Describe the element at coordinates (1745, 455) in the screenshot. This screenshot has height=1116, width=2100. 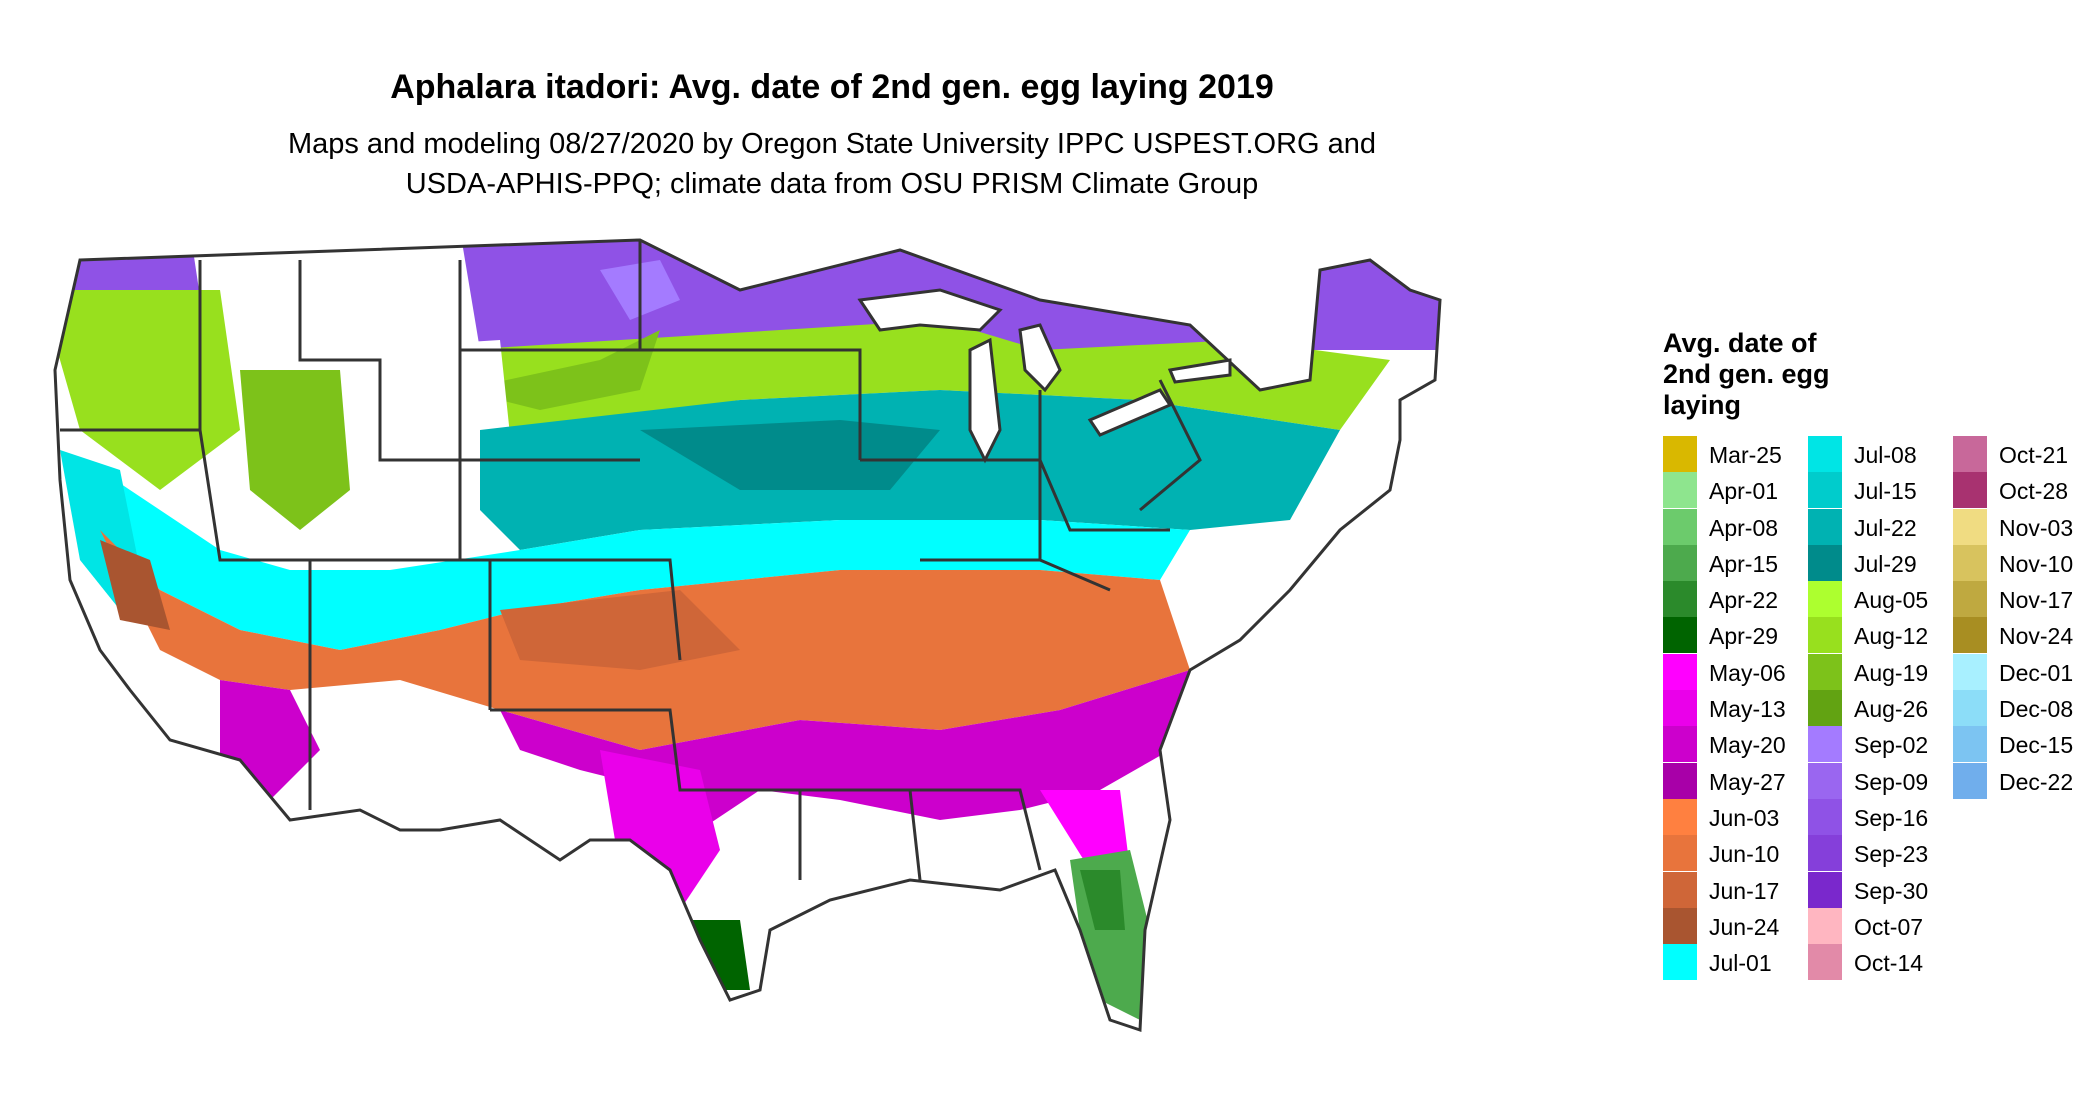
I see `legend-label: Mar-25` at that location.